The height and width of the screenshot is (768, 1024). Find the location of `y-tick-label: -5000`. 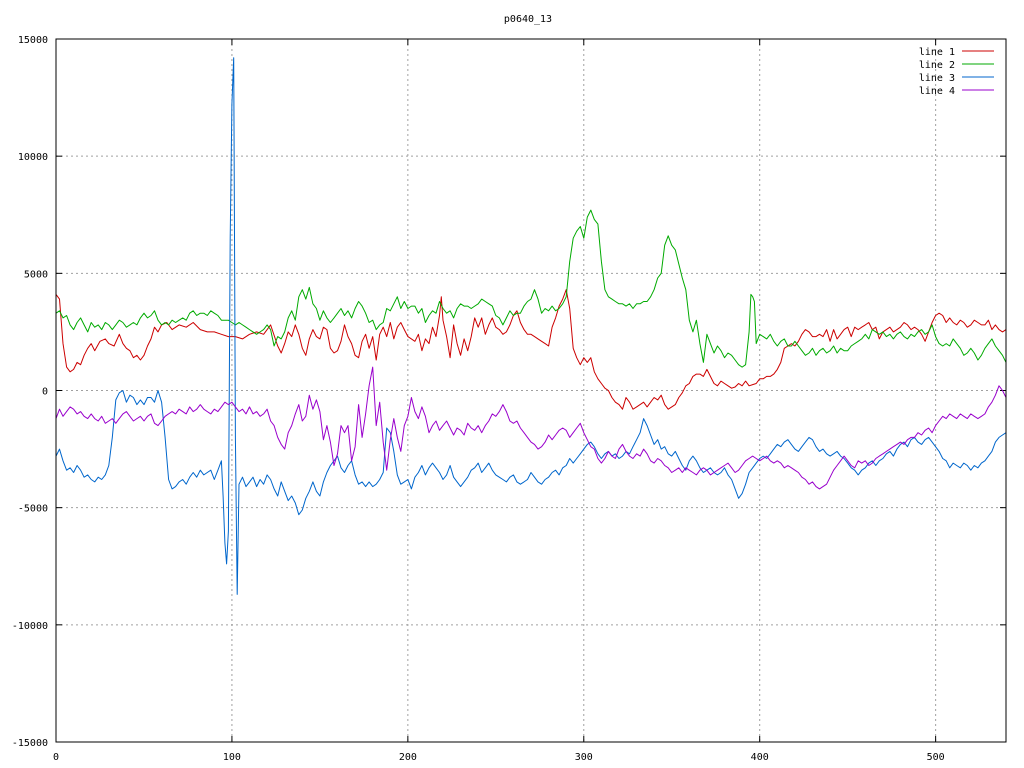

y-tick-label: -5000 is located at coordinates (33, 509).